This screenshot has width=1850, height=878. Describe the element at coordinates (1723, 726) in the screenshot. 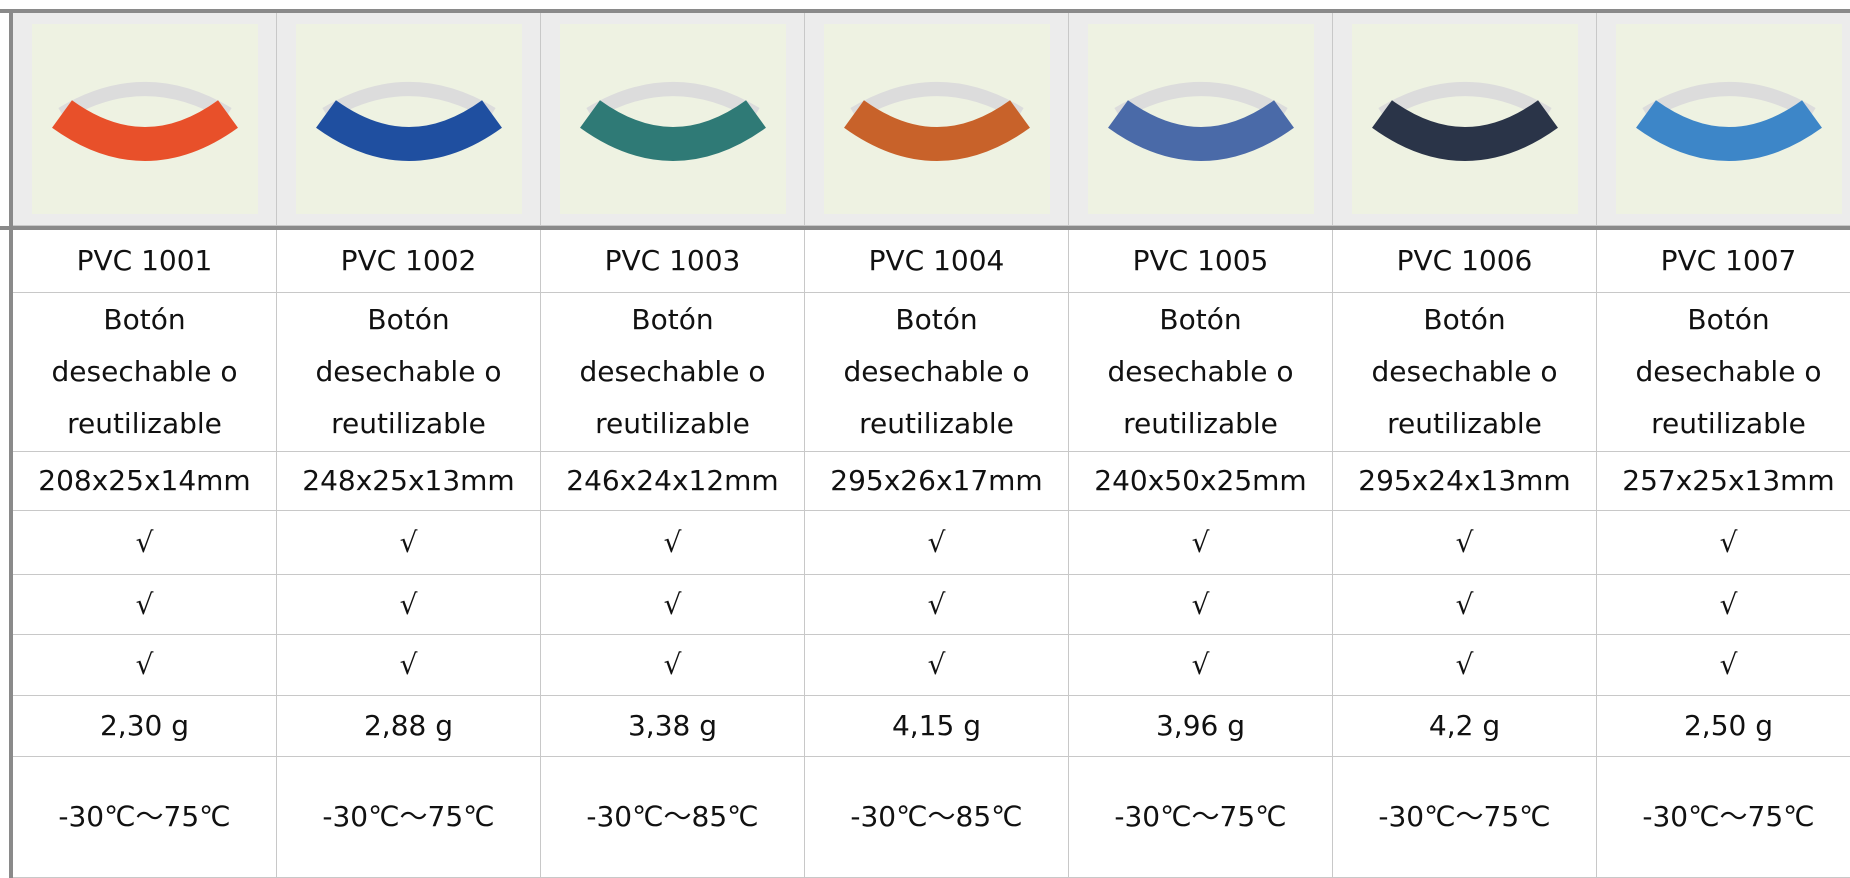

I see `weight-cell: 2,50 g` at that location.